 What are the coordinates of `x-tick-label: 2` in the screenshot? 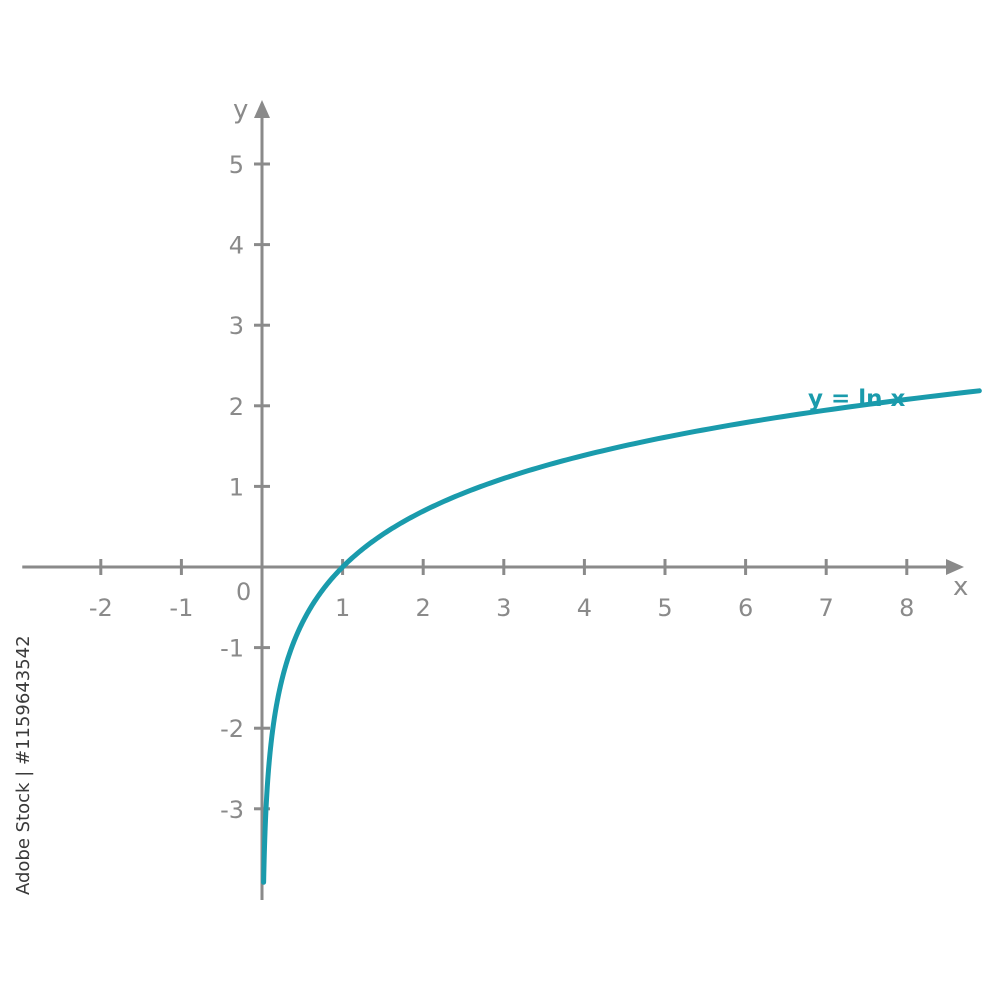 It's located at (423, 608).